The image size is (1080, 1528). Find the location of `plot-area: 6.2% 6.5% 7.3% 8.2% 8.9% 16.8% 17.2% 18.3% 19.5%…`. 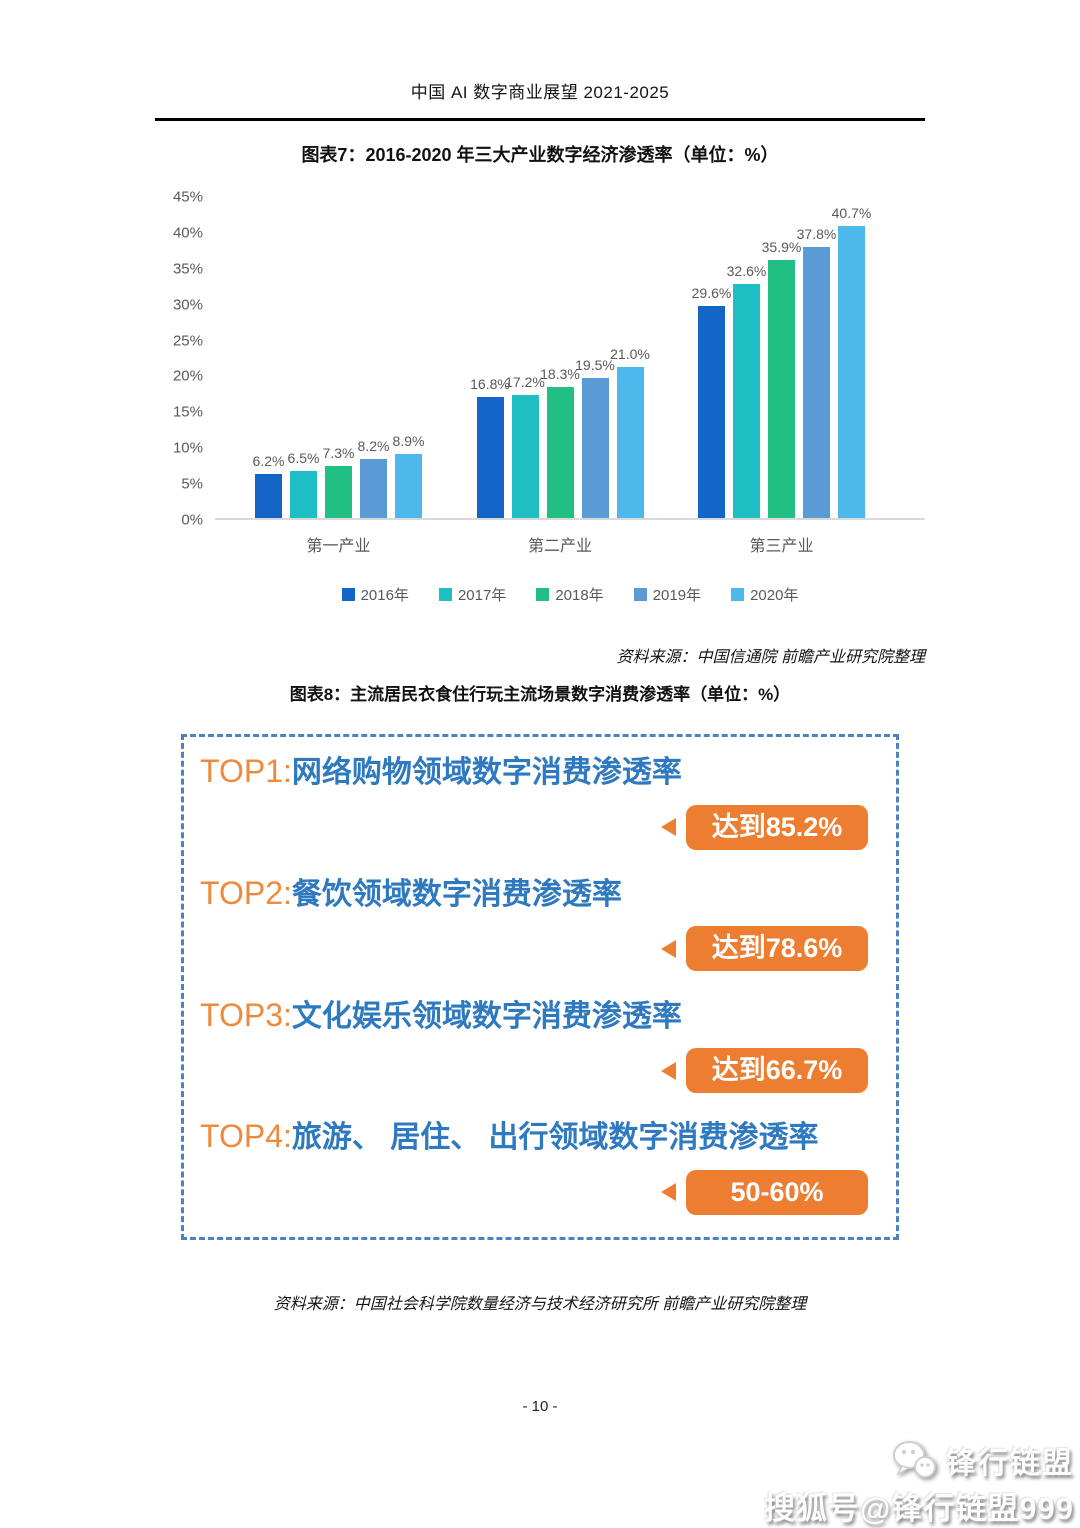

plot-area: 6.2% 6.5% 7.3% 8.2% 8.9% 16.8% 17.2% 18.3% 19.5%… is located at coordinates (570, 358).